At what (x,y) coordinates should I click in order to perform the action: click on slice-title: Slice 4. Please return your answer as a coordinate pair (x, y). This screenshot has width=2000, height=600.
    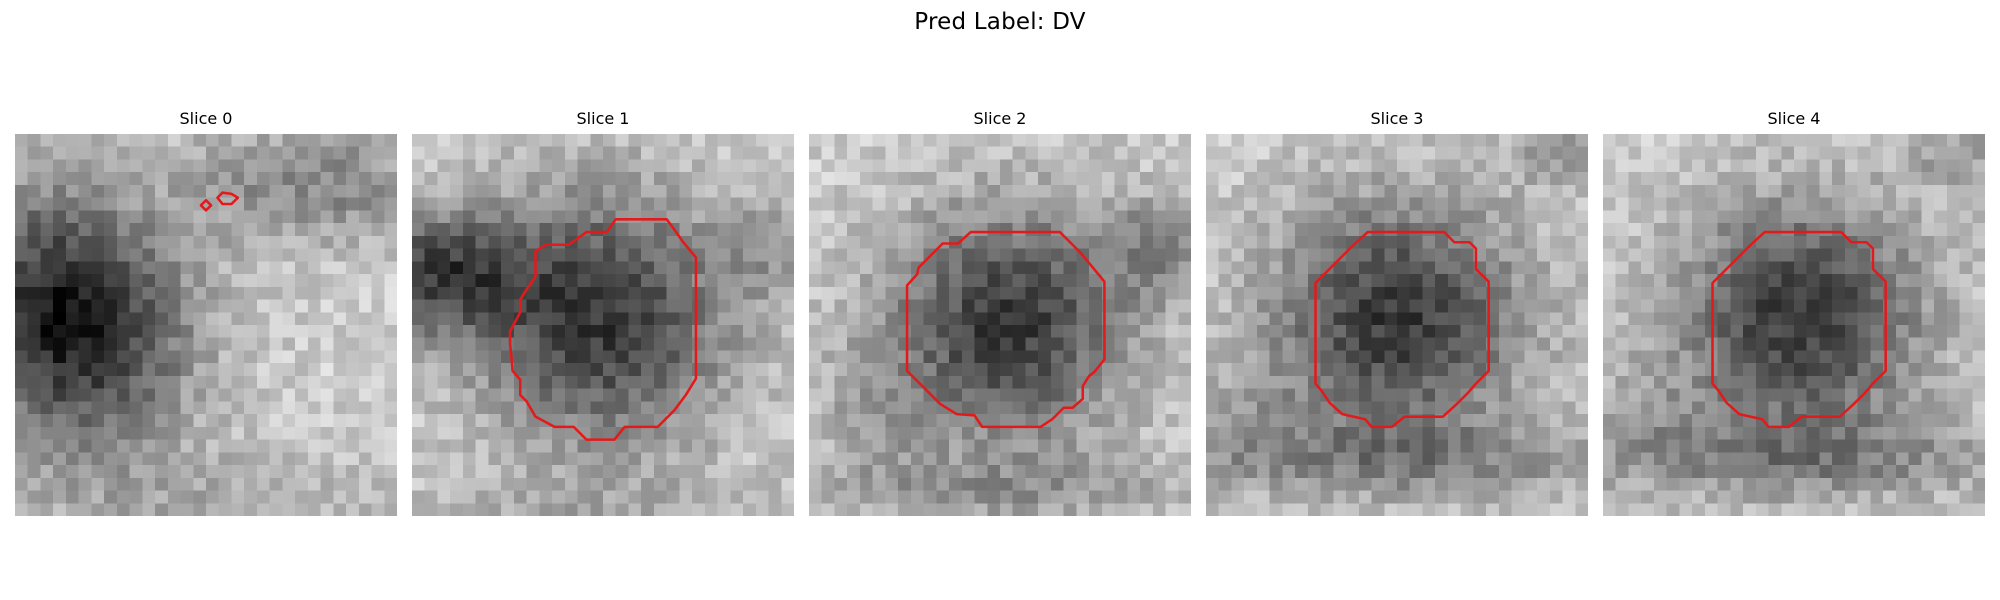
    Looking at the image, I should click on (1794, 118).